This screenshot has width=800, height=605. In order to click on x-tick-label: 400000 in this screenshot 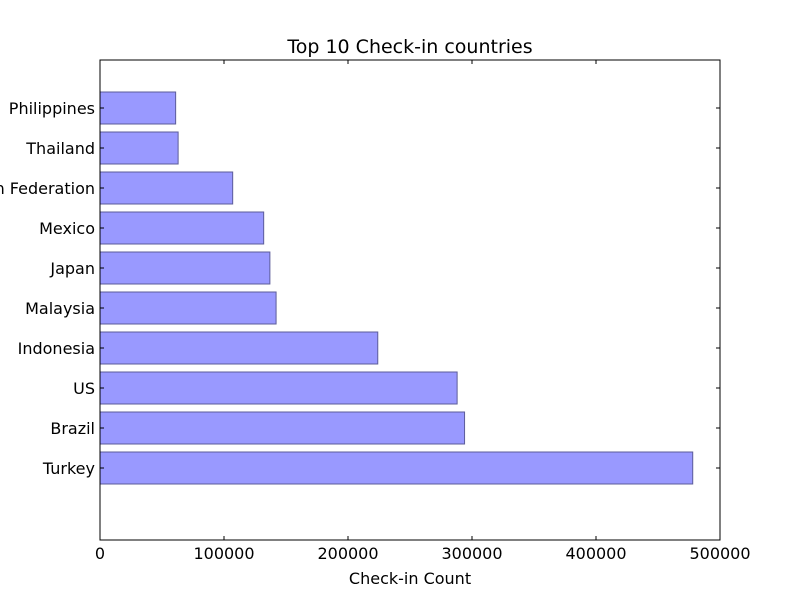, I will do `click(595, 553)`.